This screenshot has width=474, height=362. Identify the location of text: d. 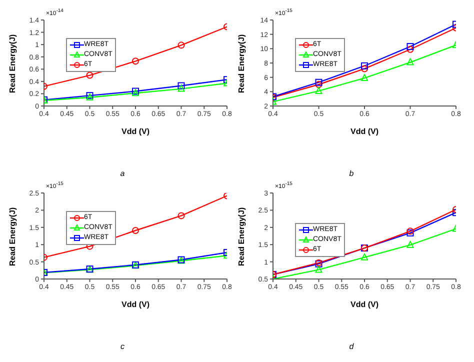
(351, 346).